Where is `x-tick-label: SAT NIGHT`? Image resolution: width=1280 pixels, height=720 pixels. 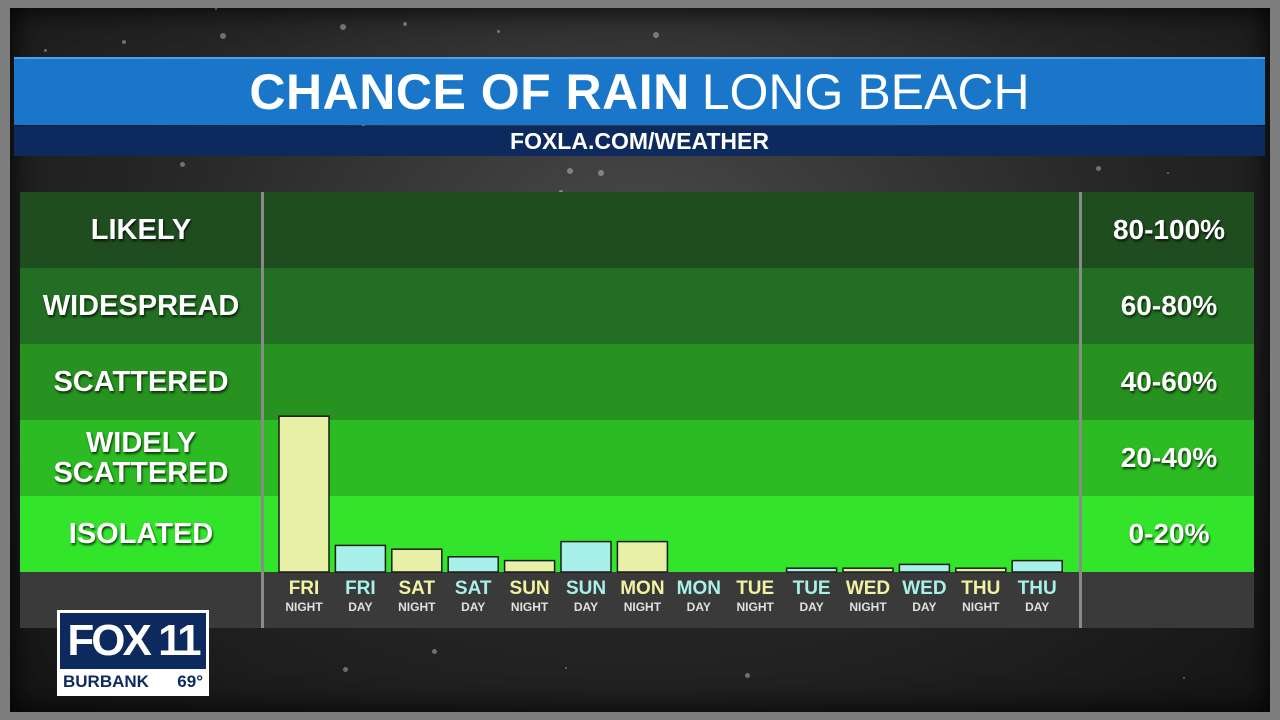 x-tick-label: SAT NIGHT is located at coordinates (417, 596).